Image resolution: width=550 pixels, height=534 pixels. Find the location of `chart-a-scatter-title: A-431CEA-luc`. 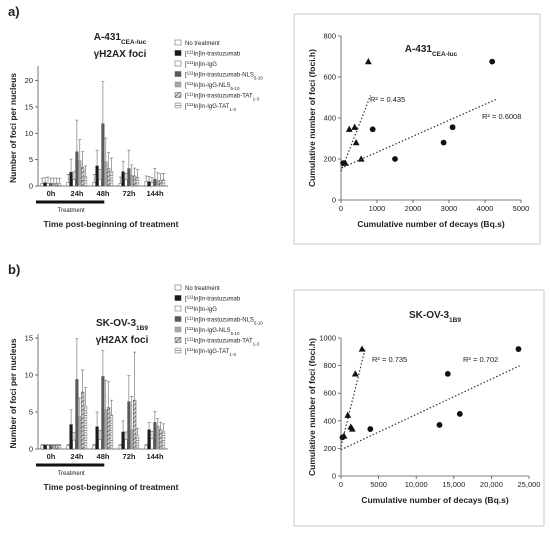

chart-a-scatter-title: A-431CEA-luc is located at coordinates (431, 51).